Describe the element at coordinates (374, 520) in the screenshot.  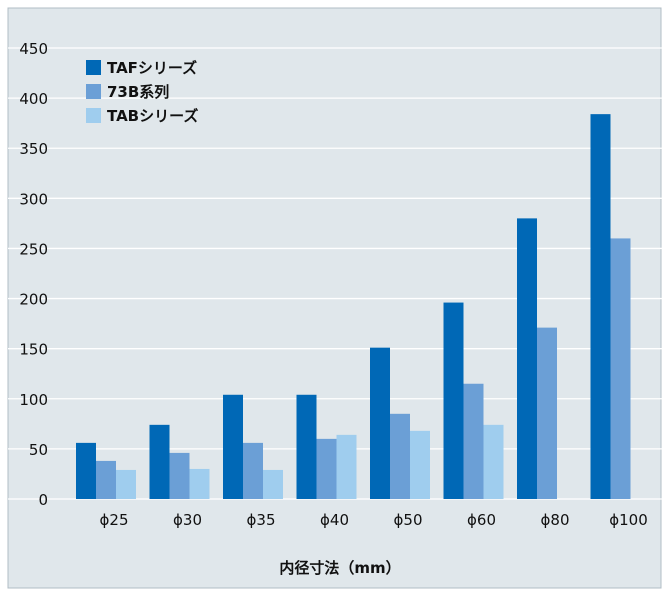
I see `x-axis-ticks: ϕ25 ϕ30 ϕ35 ϕ40 ϕ50 ϕ60 ϕ80 ϕ100` at that location.